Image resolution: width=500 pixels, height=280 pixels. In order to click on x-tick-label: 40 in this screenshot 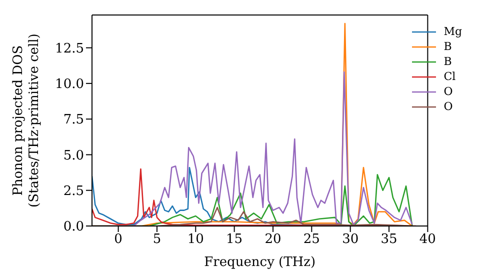, I will do `click(427, 240)`.